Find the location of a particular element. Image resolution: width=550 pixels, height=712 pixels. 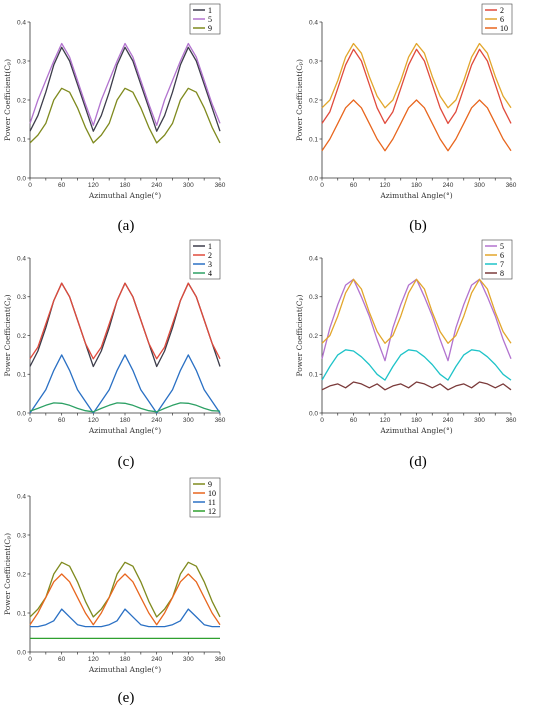

legend: 159 is located at coordinates (205, 19).